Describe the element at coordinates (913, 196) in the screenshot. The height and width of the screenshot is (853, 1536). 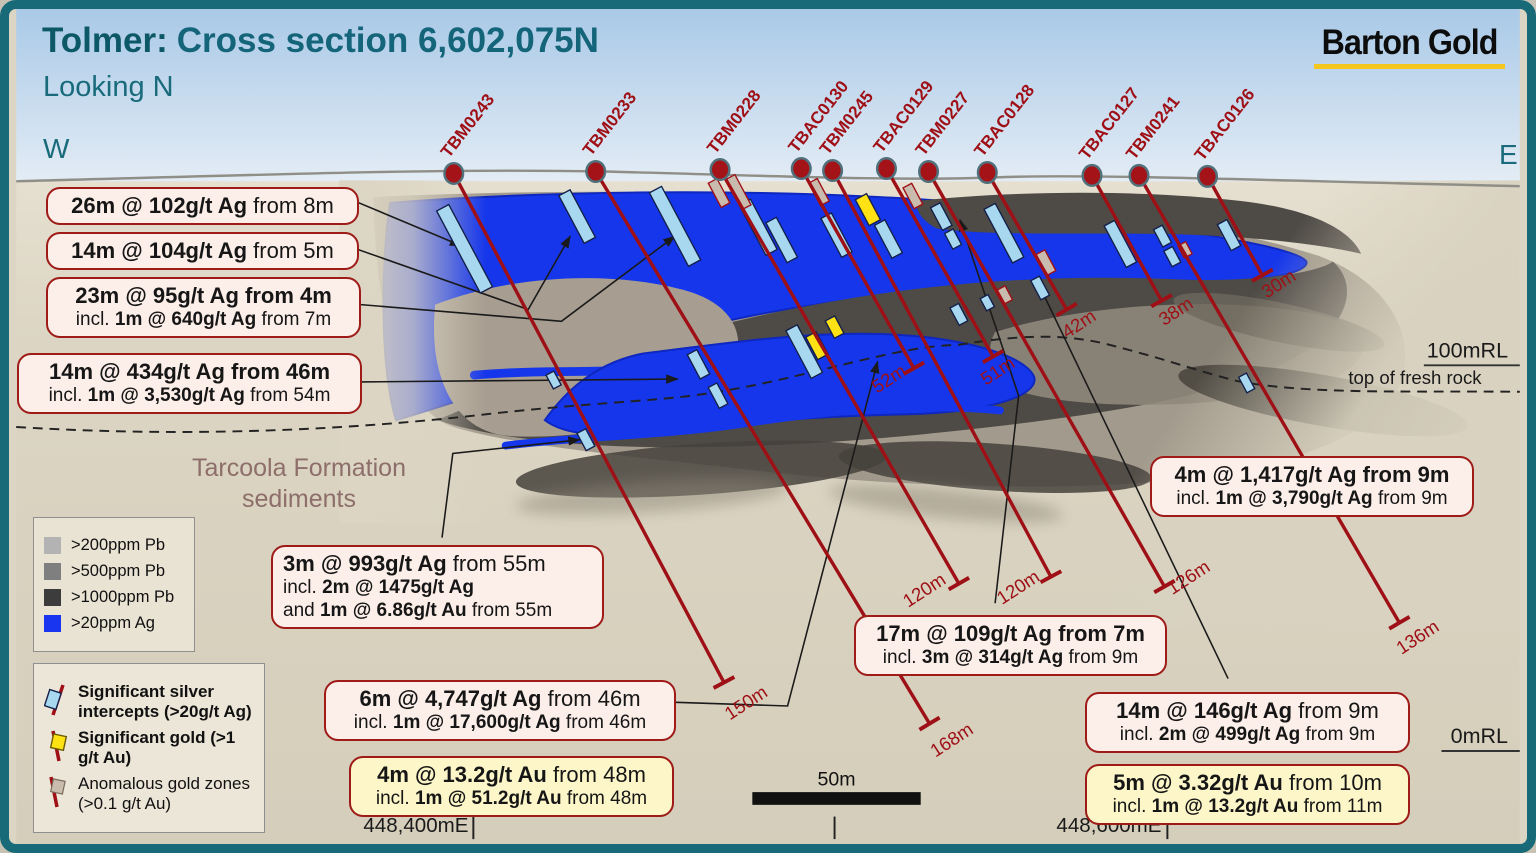
I see `anomalous-gold-bar` at that location.